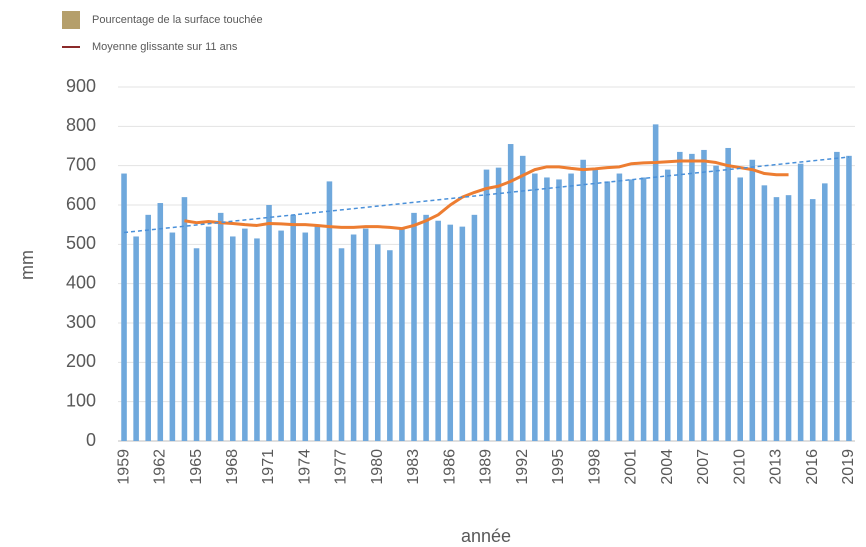  I want to click on x-tick-label: 2019, so click(848, 467).